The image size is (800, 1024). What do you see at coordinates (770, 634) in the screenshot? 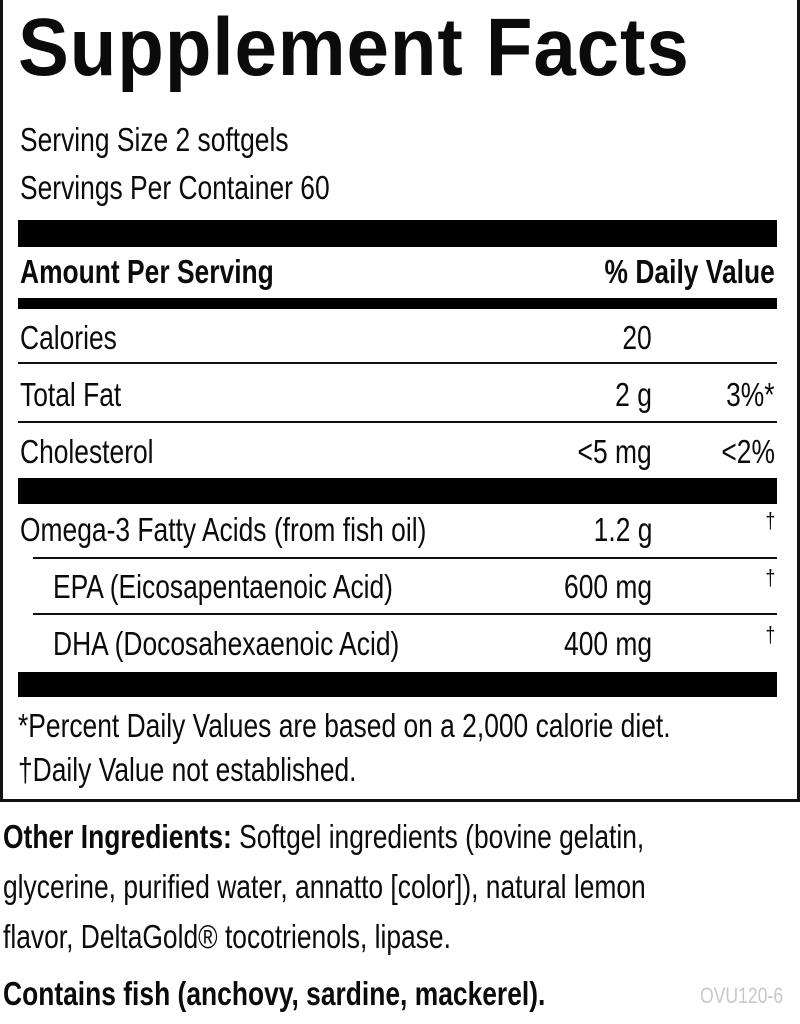
I see `row-dha-dv: †` at bounding box center [770, 634].